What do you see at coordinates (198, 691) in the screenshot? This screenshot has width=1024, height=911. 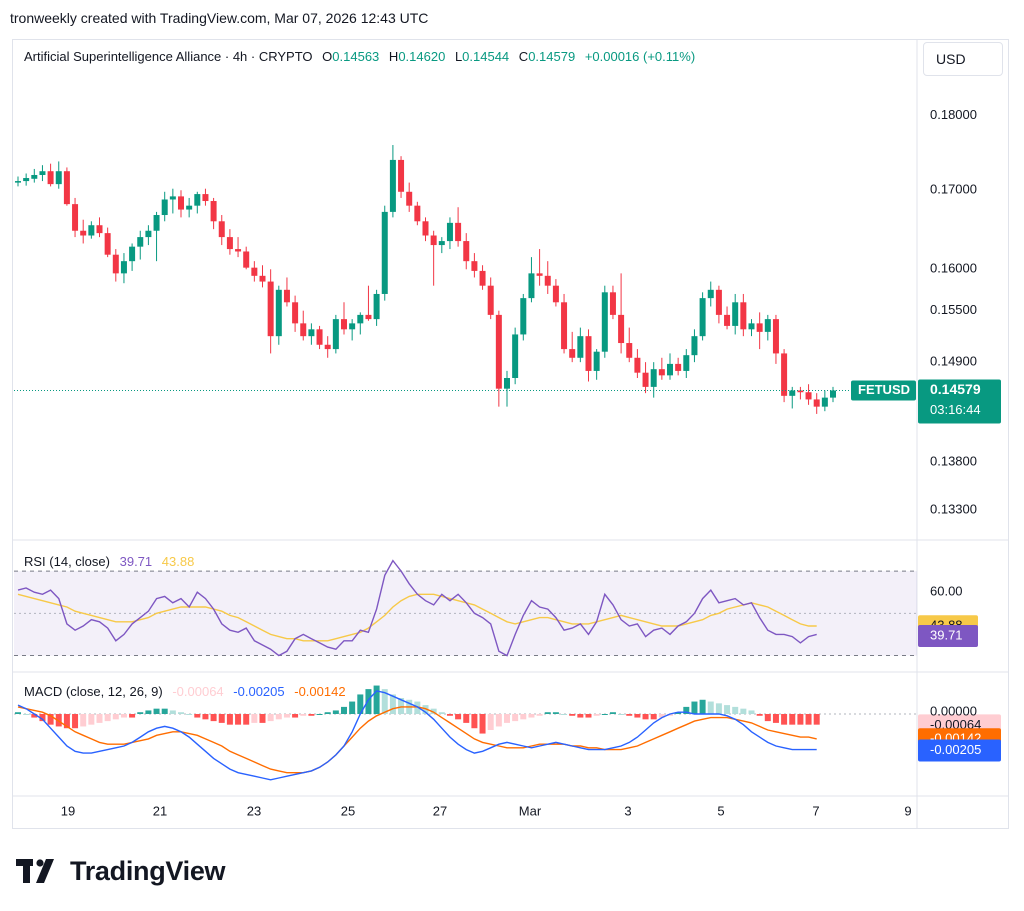 I see `macd-hist-value: -0.00064` at bounding box center [198, 691].